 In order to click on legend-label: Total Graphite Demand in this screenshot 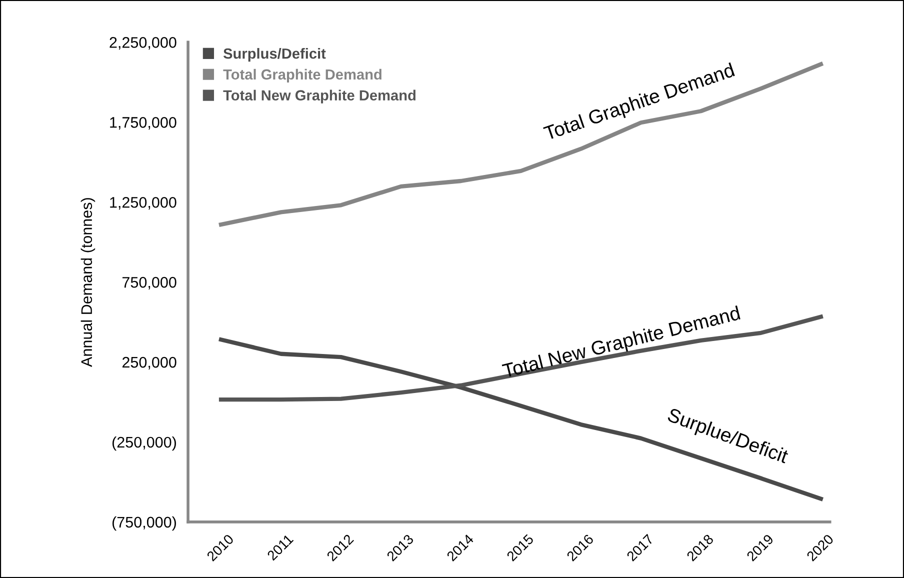, I will do `click(302, 75)`.